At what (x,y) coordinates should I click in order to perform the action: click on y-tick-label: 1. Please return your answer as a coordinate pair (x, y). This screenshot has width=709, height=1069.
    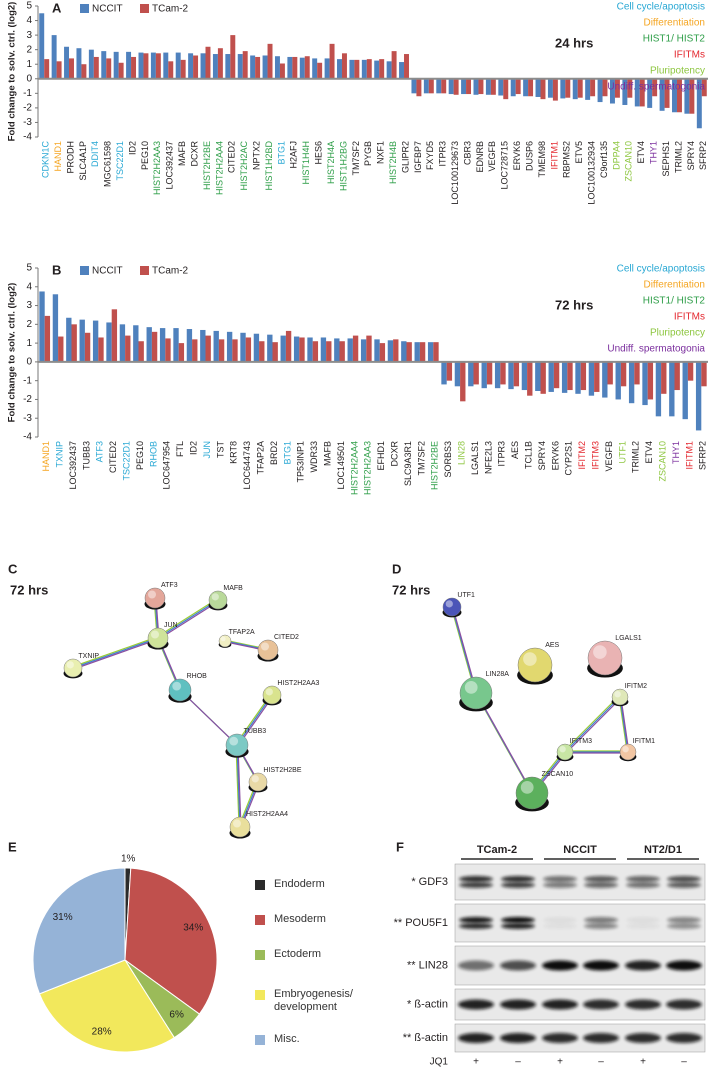
    Looking at the image, I should click on (29, 343).